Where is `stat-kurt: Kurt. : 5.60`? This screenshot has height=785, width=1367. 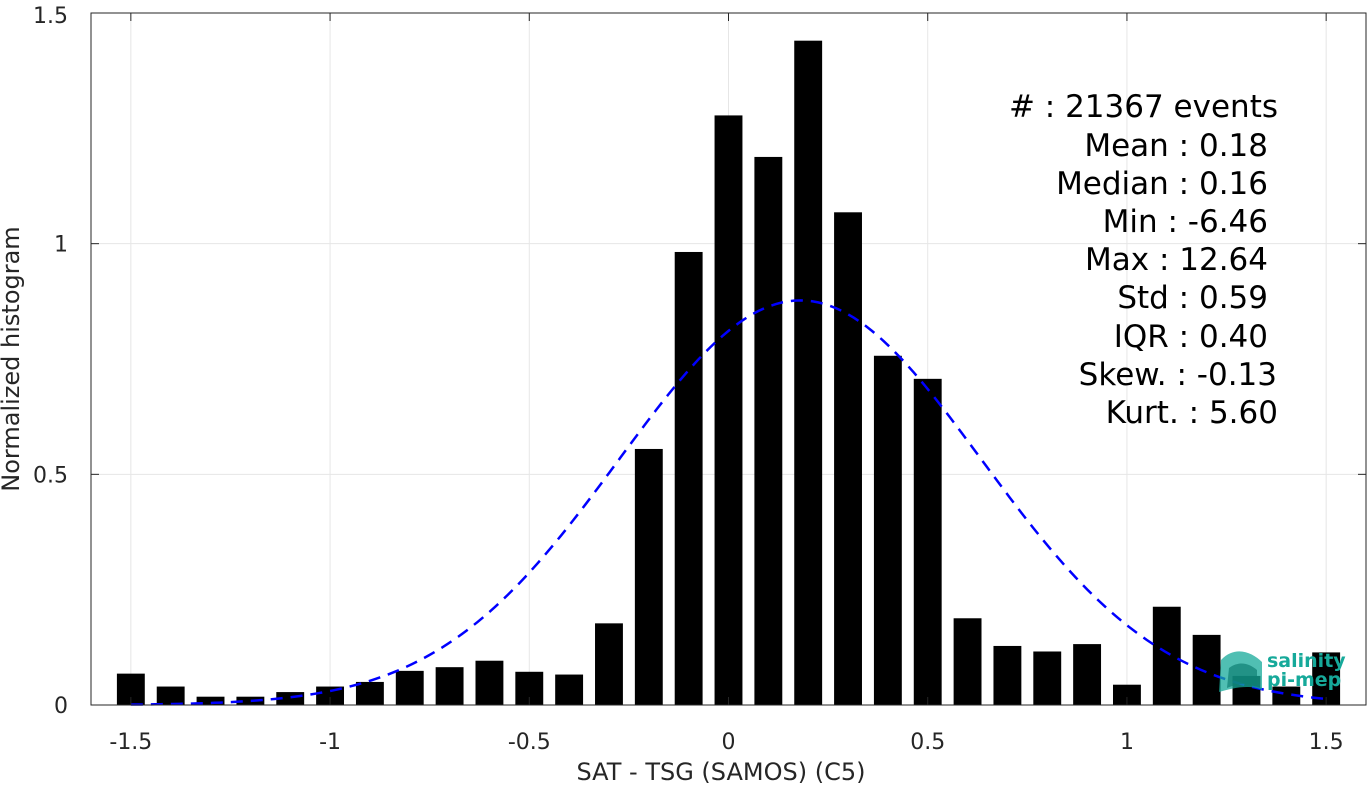
stat-kurt: Kurt. : 5.60 is located at coordinates (1192, 413).